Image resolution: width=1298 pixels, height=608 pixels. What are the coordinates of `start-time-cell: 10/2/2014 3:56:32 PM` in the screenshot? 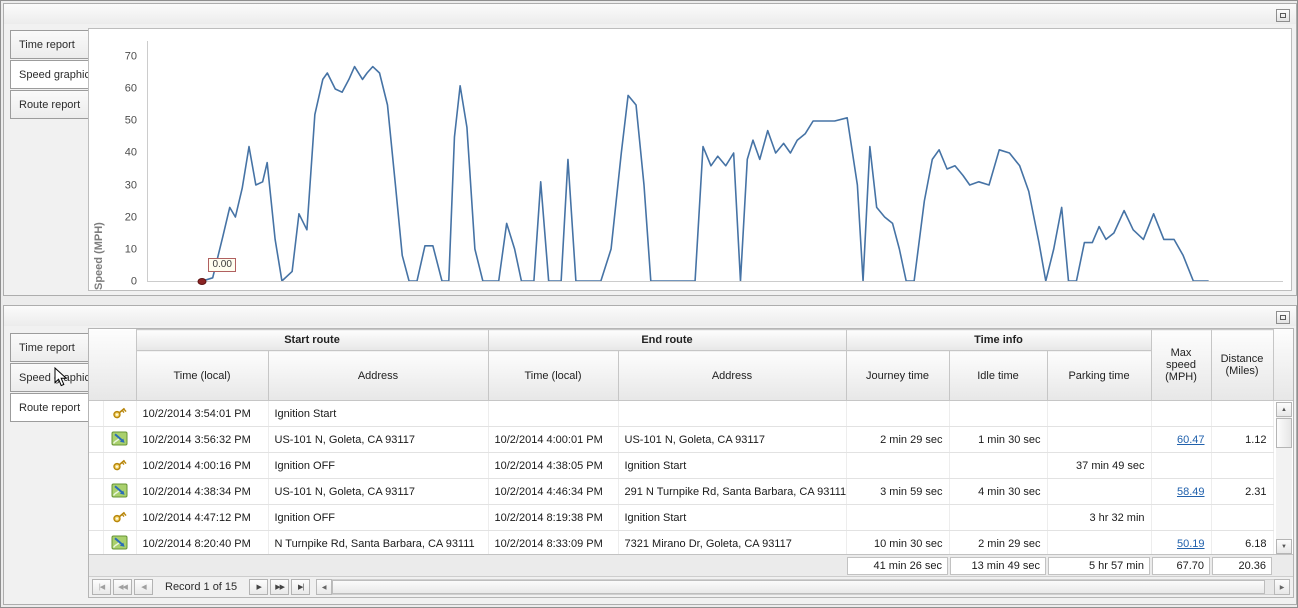 It's located at (202, 439).